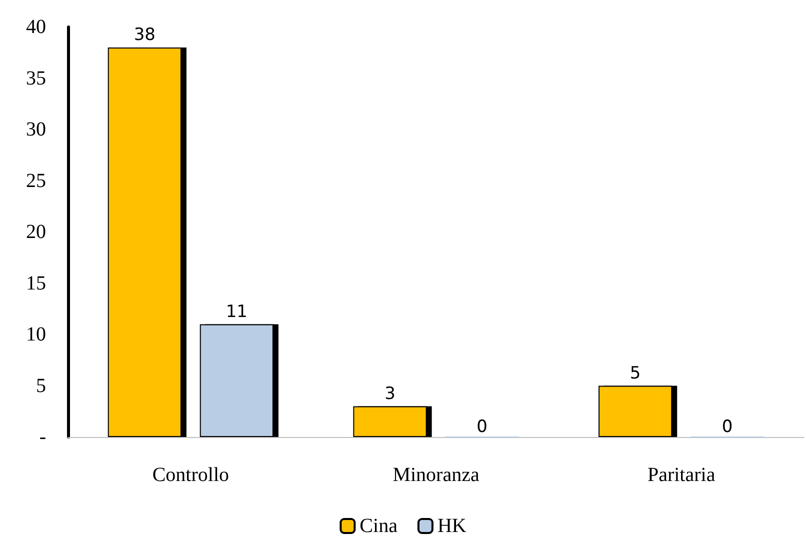 This screenshot has height=543, width=806. What do you see at coordinates (41, 385) in the screenshot?
I see `y-tick-label: 5` at bounding box center [41, 385].